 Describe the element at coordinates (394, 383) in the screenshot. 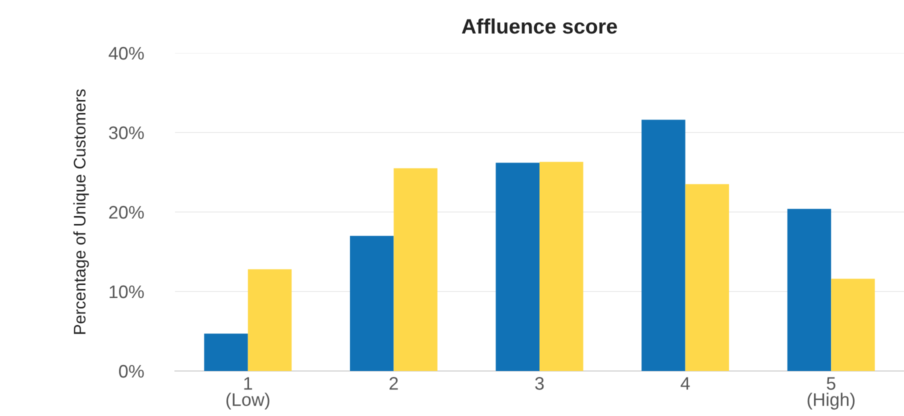

I see `x-tick-label: 2` at that location.